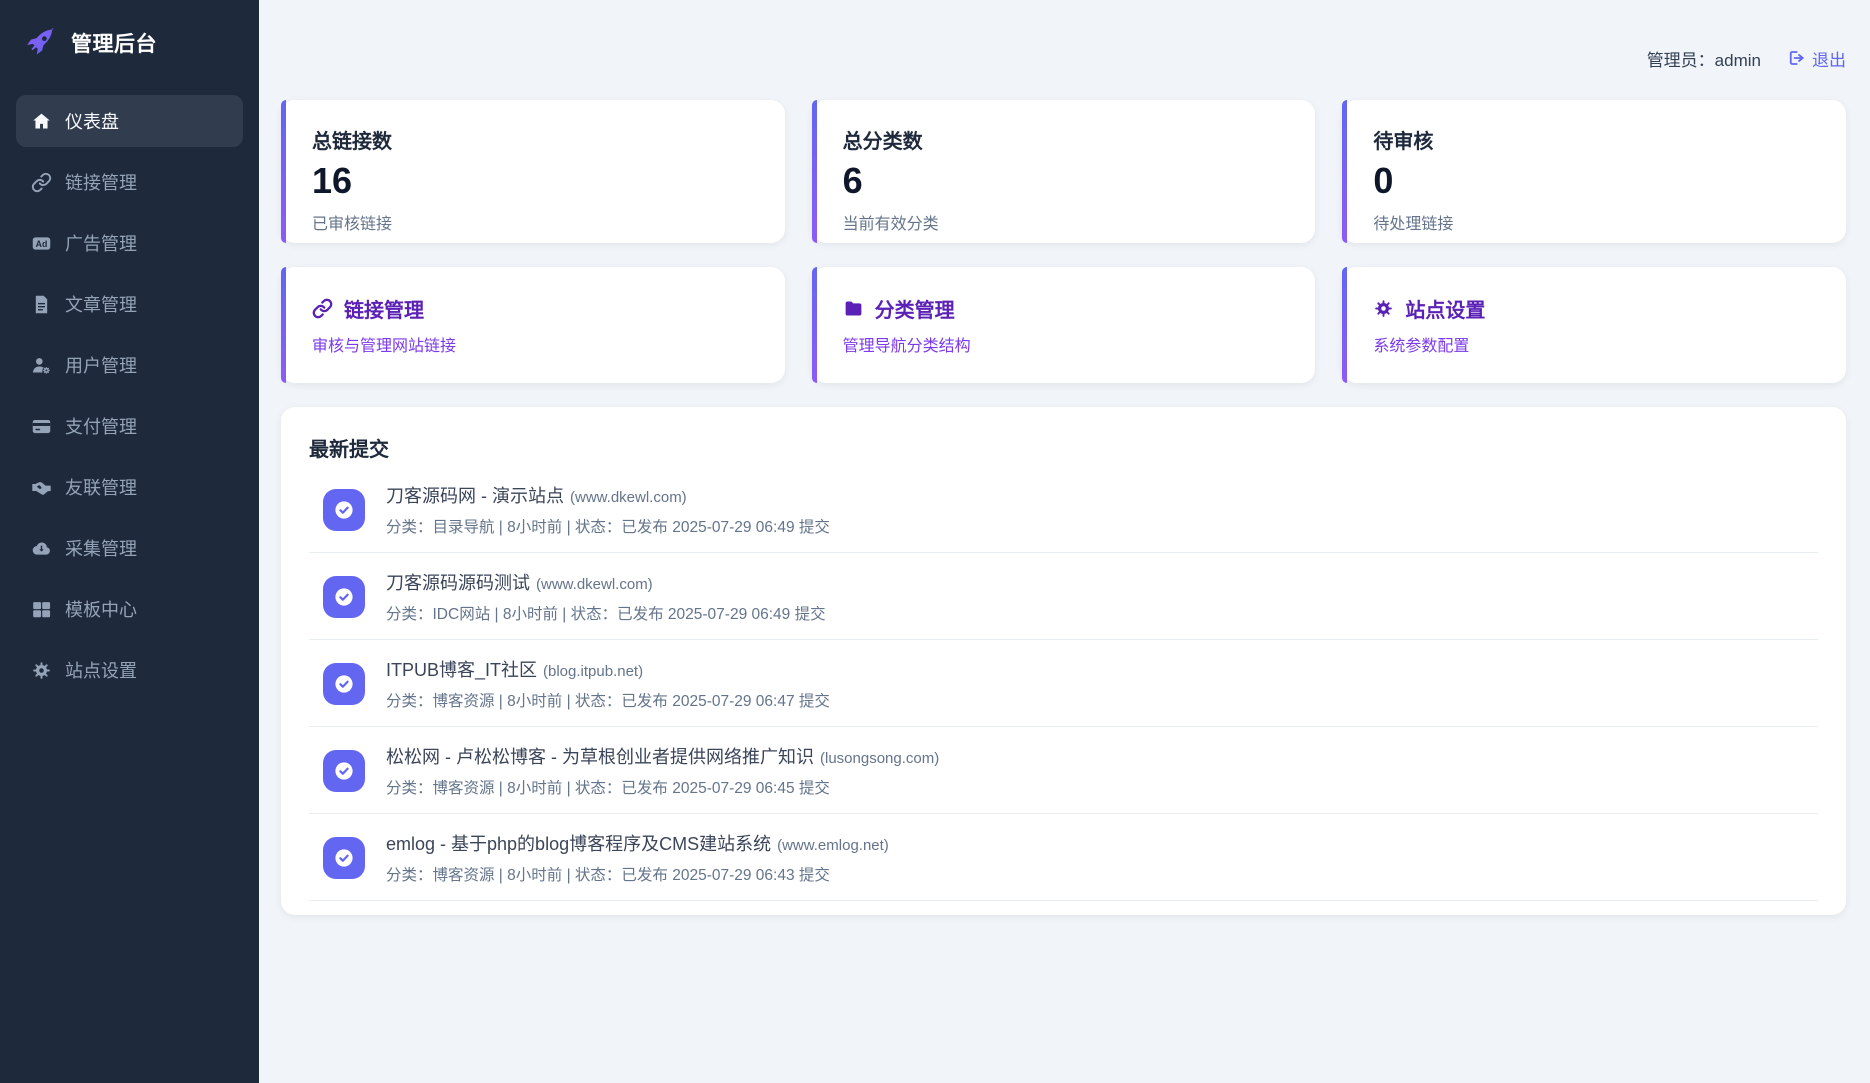  I want to click on quick-card-site-settings: 站点设置 系统参数配置, so click(1594, 325).